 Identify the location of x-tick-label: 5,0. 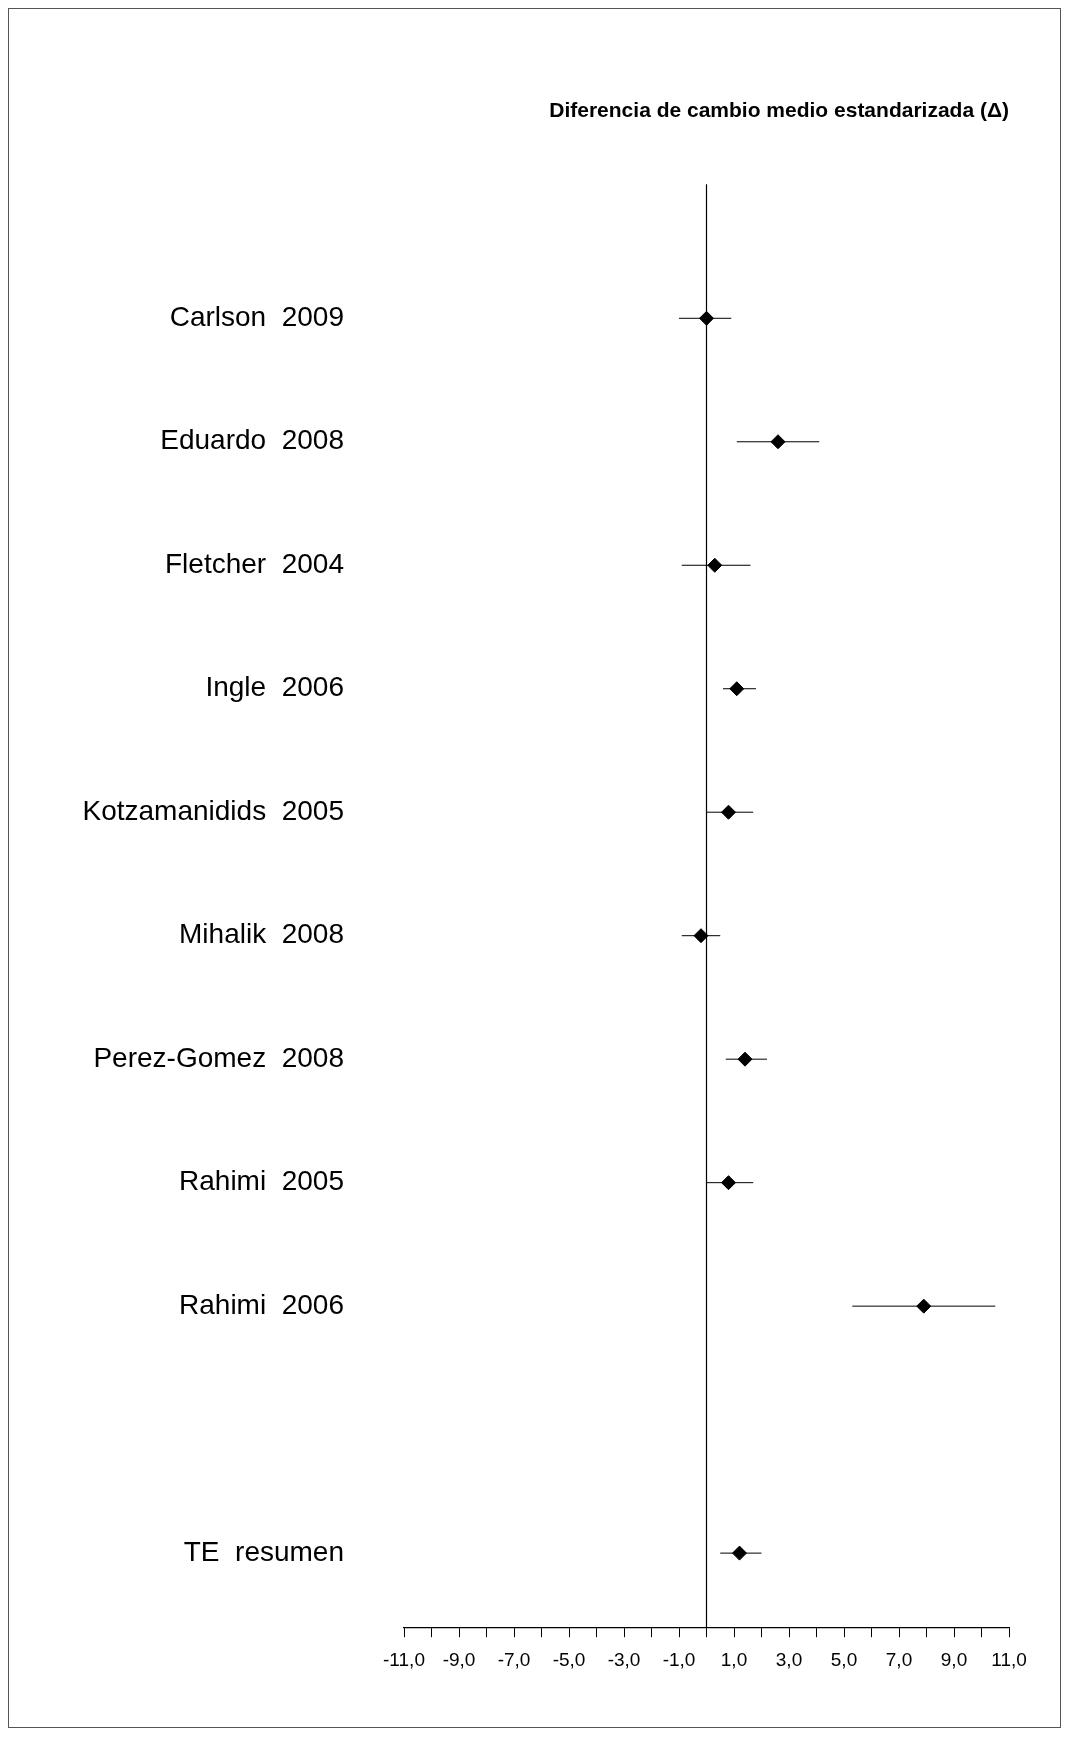
(844, 1659).